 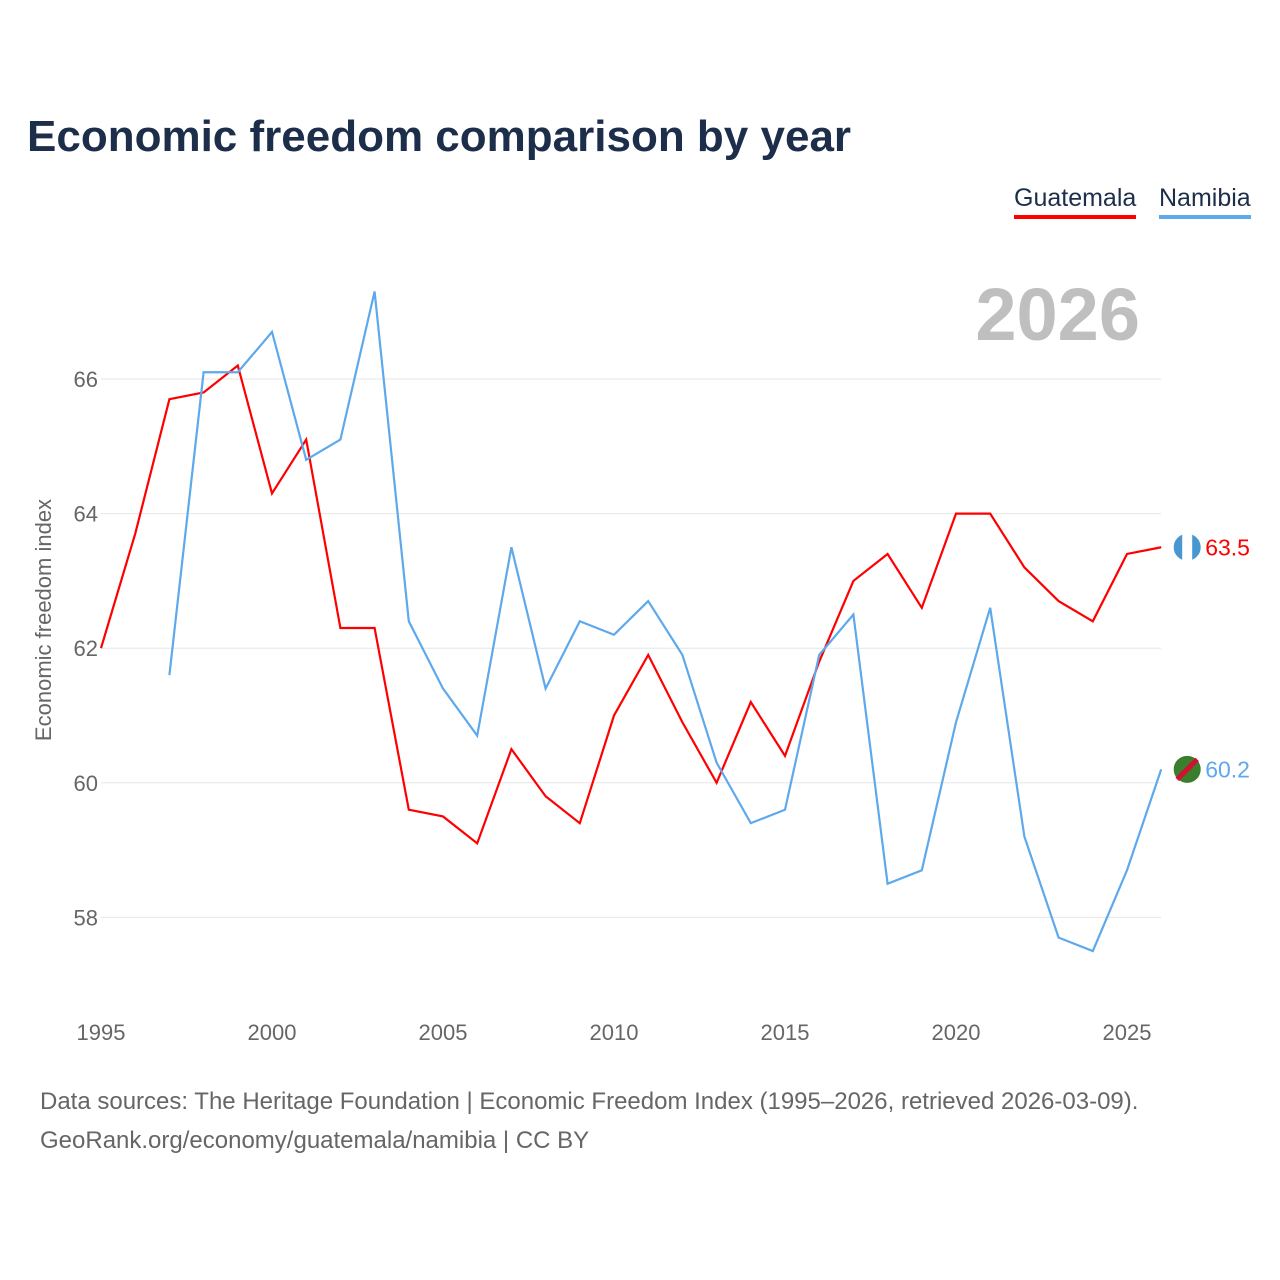 What do you see at coordinates (86, 379) in the screenshot?
I see `y-tick-label: 66` at bounding box center [86, 379].